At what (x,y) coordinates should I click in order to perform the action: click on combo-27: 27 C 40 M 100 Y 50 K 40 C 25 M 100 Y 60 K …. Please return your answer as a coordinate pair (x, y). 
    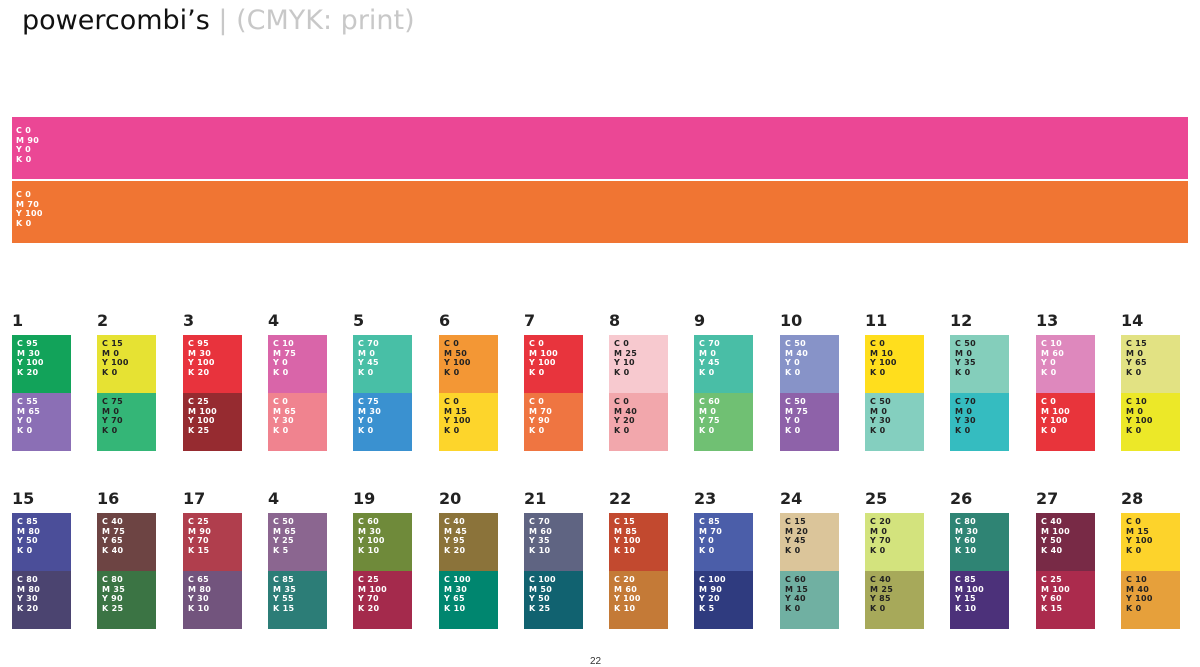
    Looking at the image, I should click on (1065, 559).